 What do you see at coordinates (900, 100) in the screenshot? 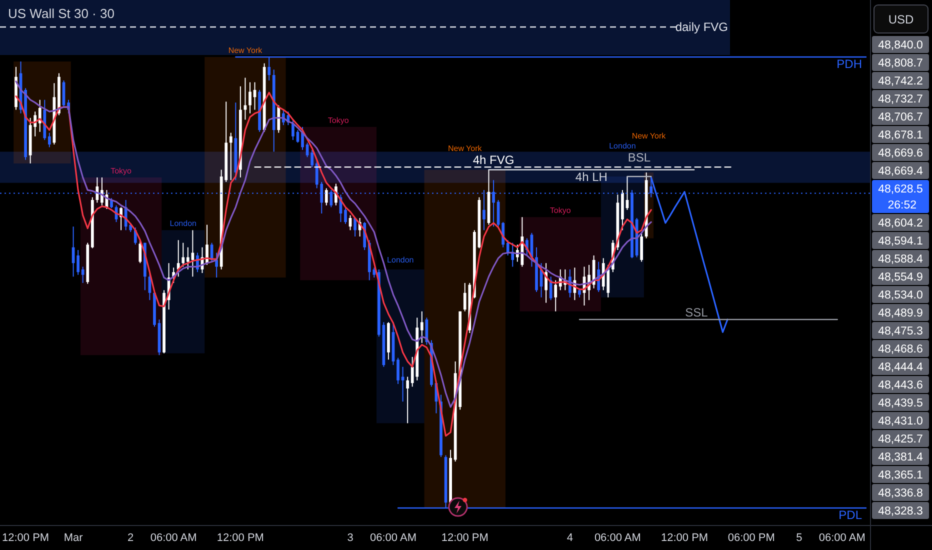
I see `text: 48,732.7` at bounding box center [900, 100].